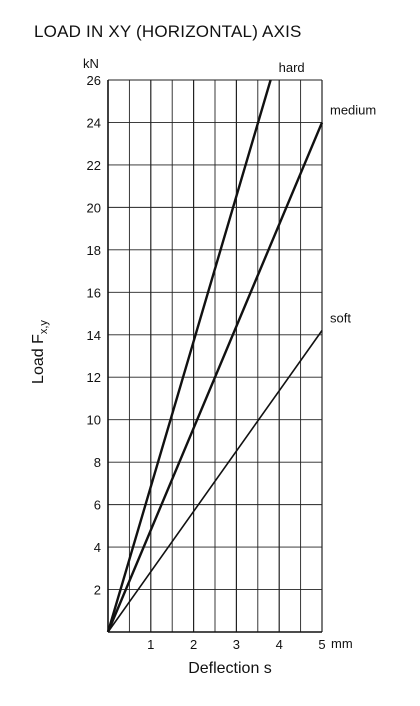 The height and width of the screenshot is (706, 420). I want to click on y-tick-label: 10, so click(94, 420).